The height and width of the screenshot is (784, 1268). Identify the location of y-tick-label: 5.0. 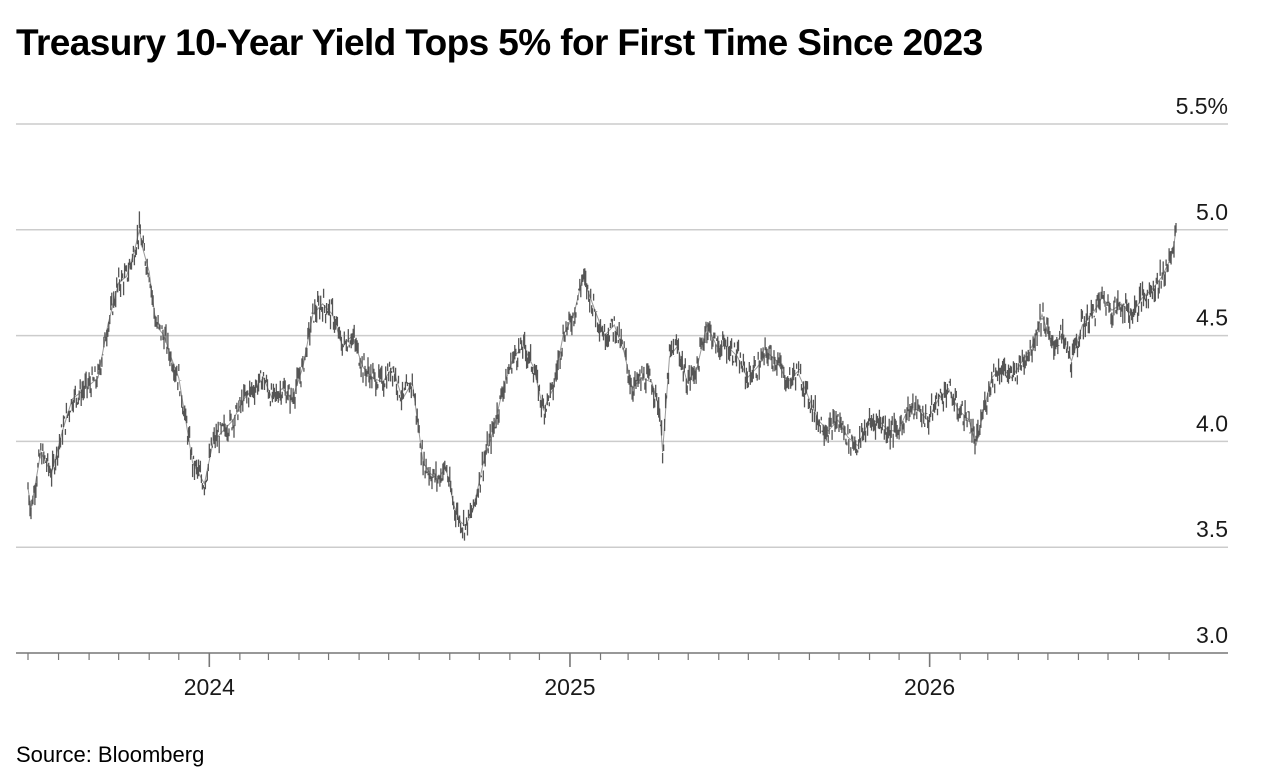
(1212, 212).